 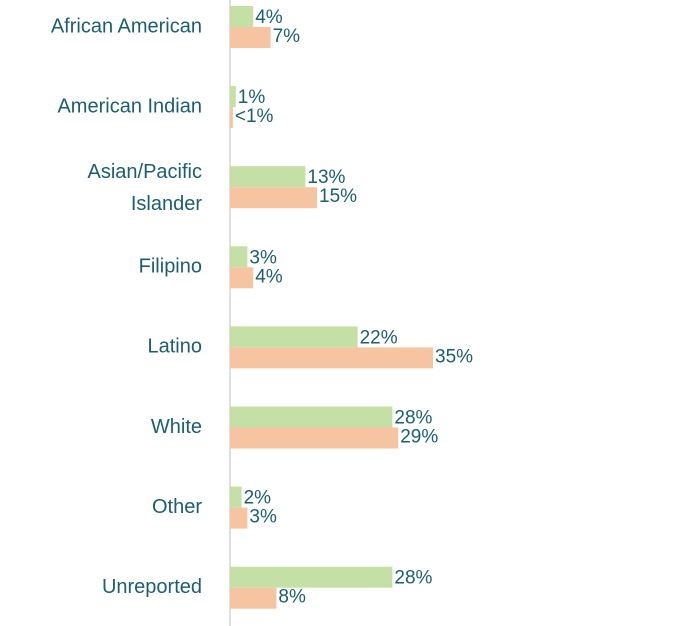 What do you see at coordinates (454, 356) in the screenshot?
I see `value-label: 35%` at bounding box center [454, 356].